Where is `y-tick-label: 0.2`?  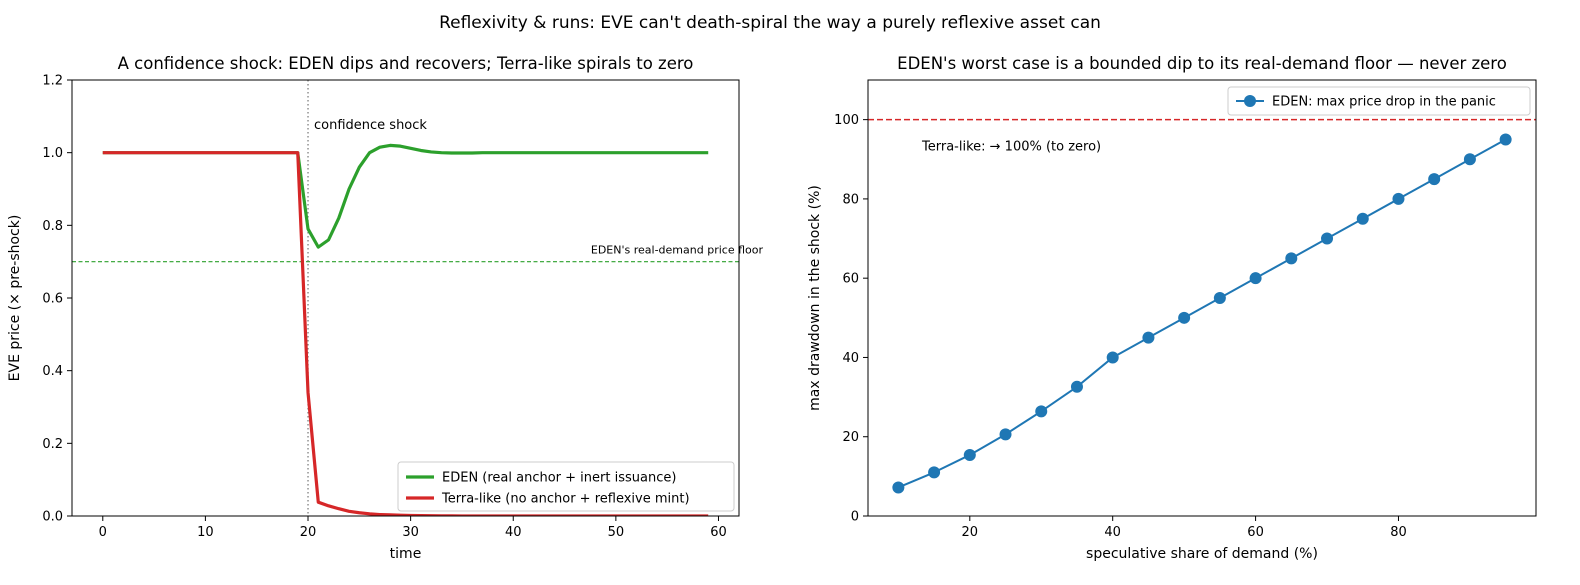
y-tick-label: 0.2 is located at coordinates (52, 444).